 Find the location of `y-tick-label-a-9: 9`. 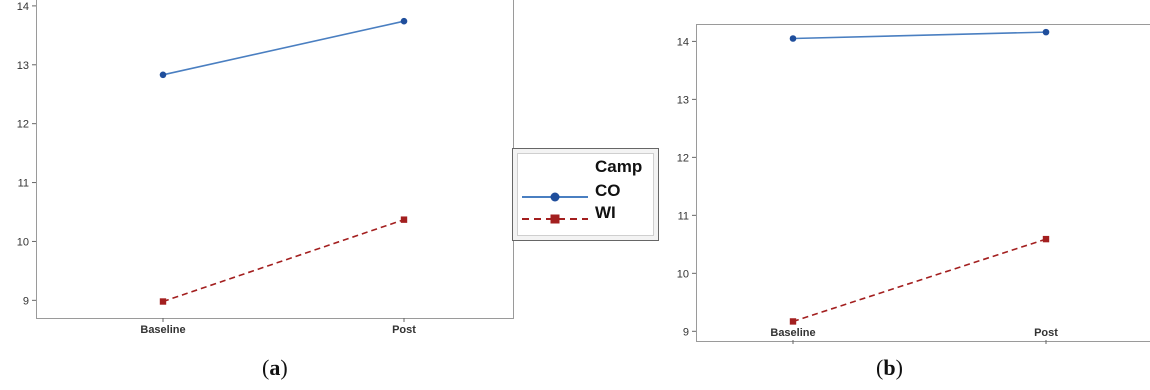

y-tick-label-a-9: 9 is located at coordinates (26, 301).